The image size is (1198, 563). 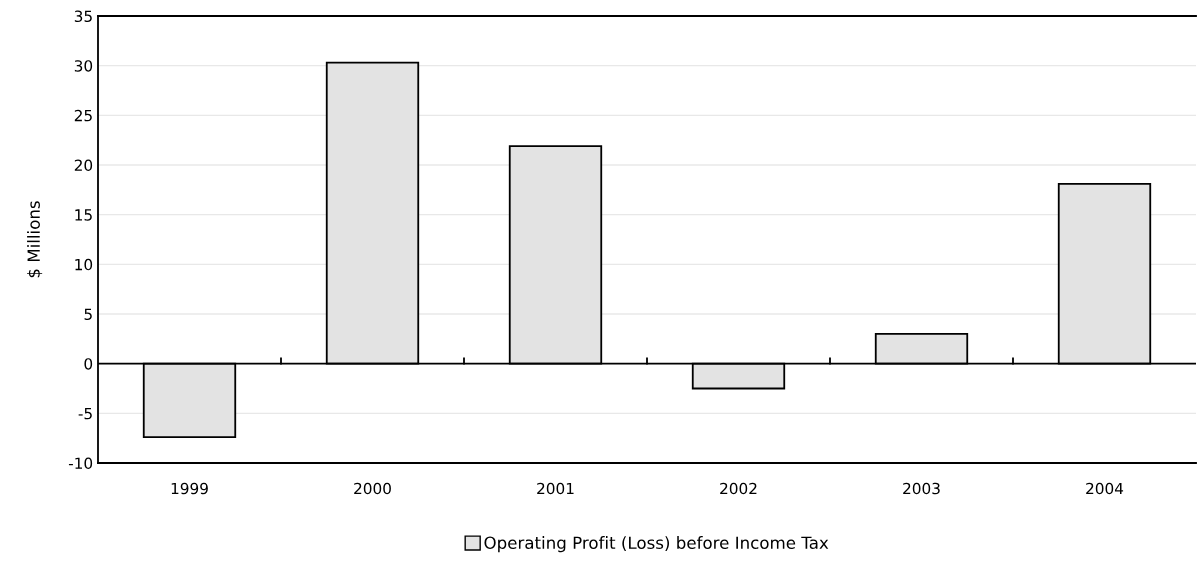 I want to click on y-tick-label: 5, so click(x=88, y=314).